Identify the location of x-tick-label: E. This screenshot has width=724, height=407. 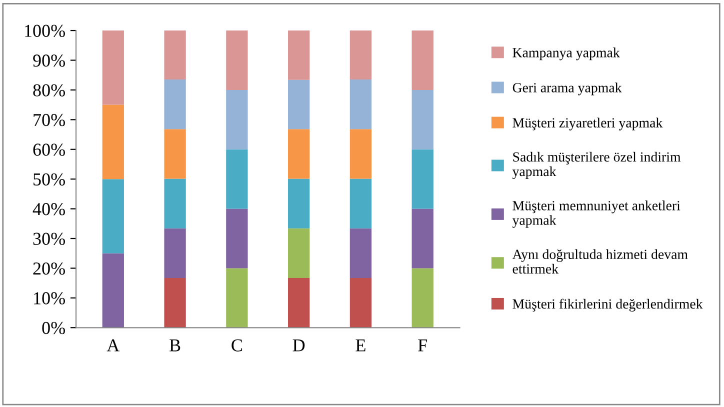
(361, 345).